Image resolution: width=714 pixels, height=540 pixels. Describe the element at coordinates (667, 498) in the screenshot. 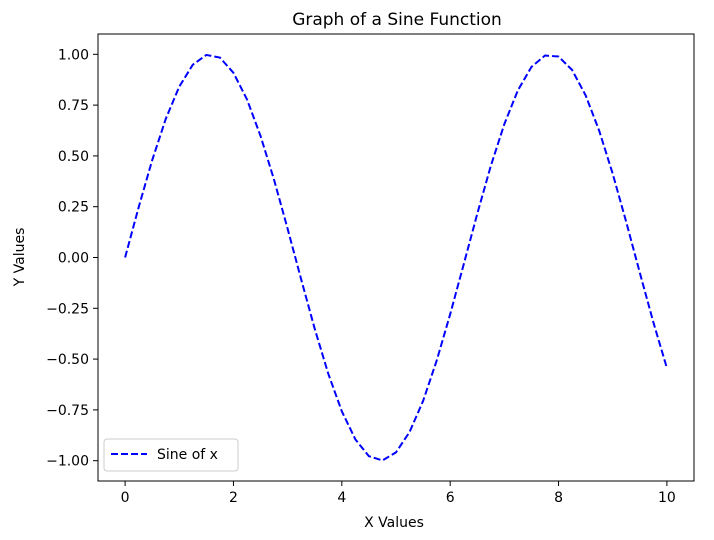

I see `x-tick-label: 10` at that location.